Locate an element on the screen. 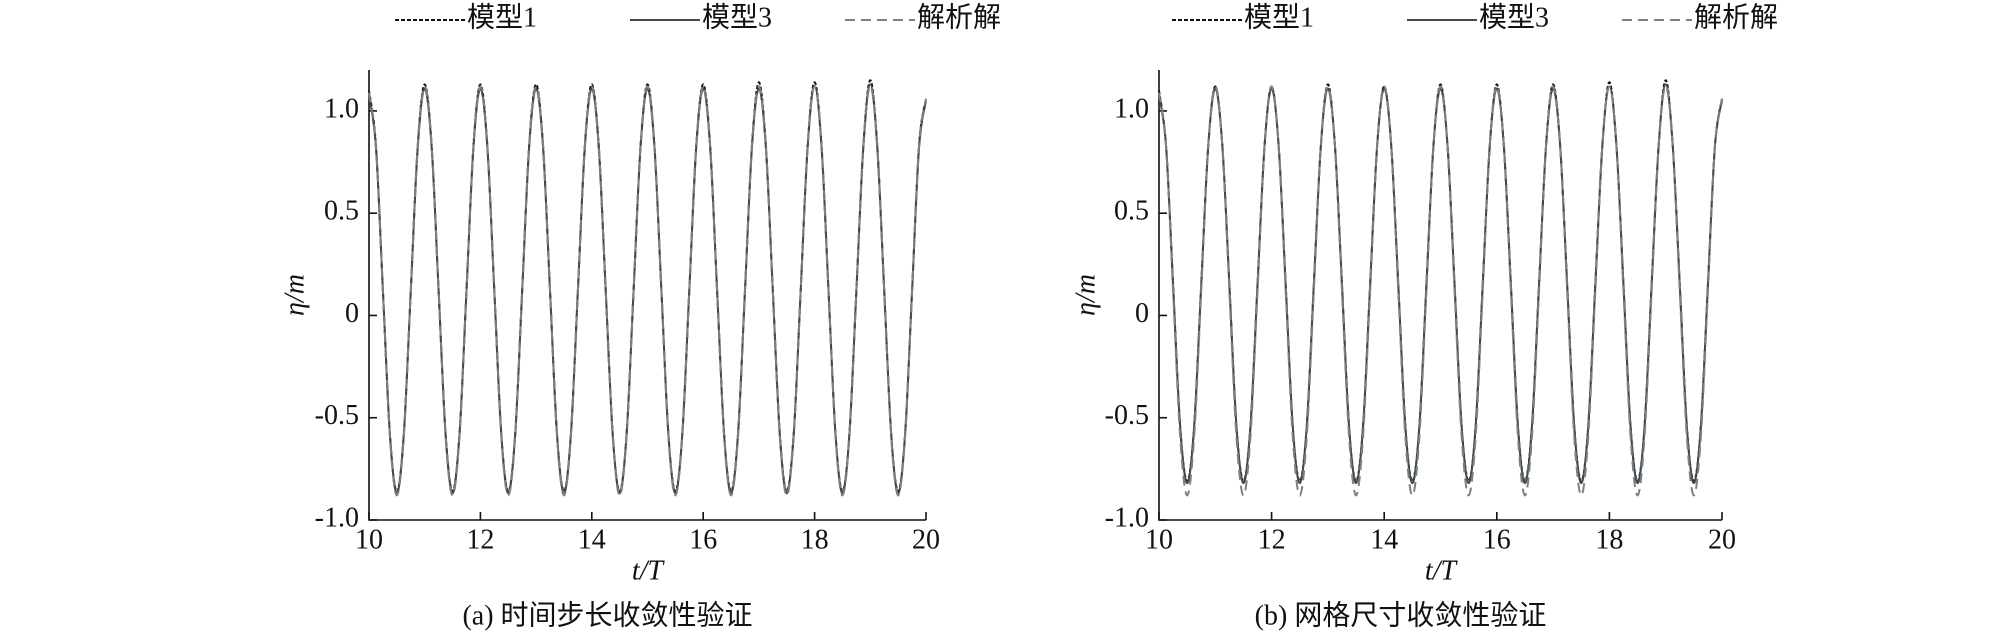 This screenshot has height=638, width=2008. caption: (b) 网格尺寸收敛性验证 is located at coordinates (1401, 615).